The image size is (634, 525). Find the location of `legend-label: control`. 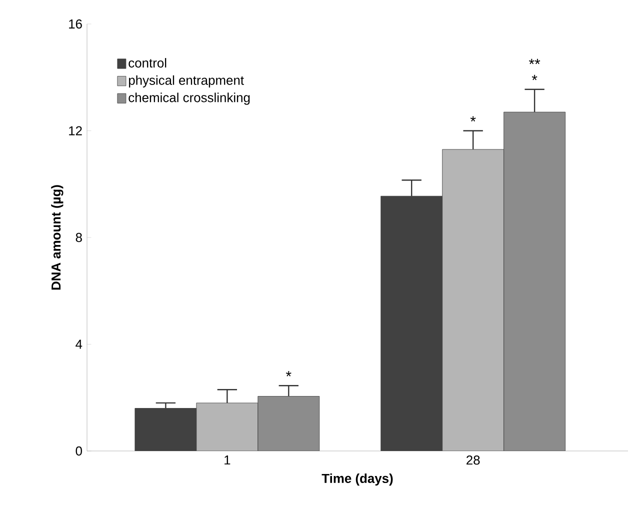

legend-label: control is located at coordinates (147, 63).